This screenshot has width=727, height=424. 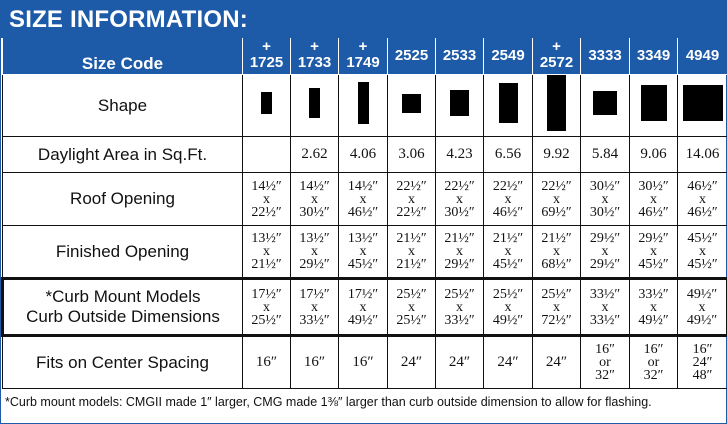 I want to click on finished-opening-cell: 13½″ x 45½″, so click(x=363, y=252).